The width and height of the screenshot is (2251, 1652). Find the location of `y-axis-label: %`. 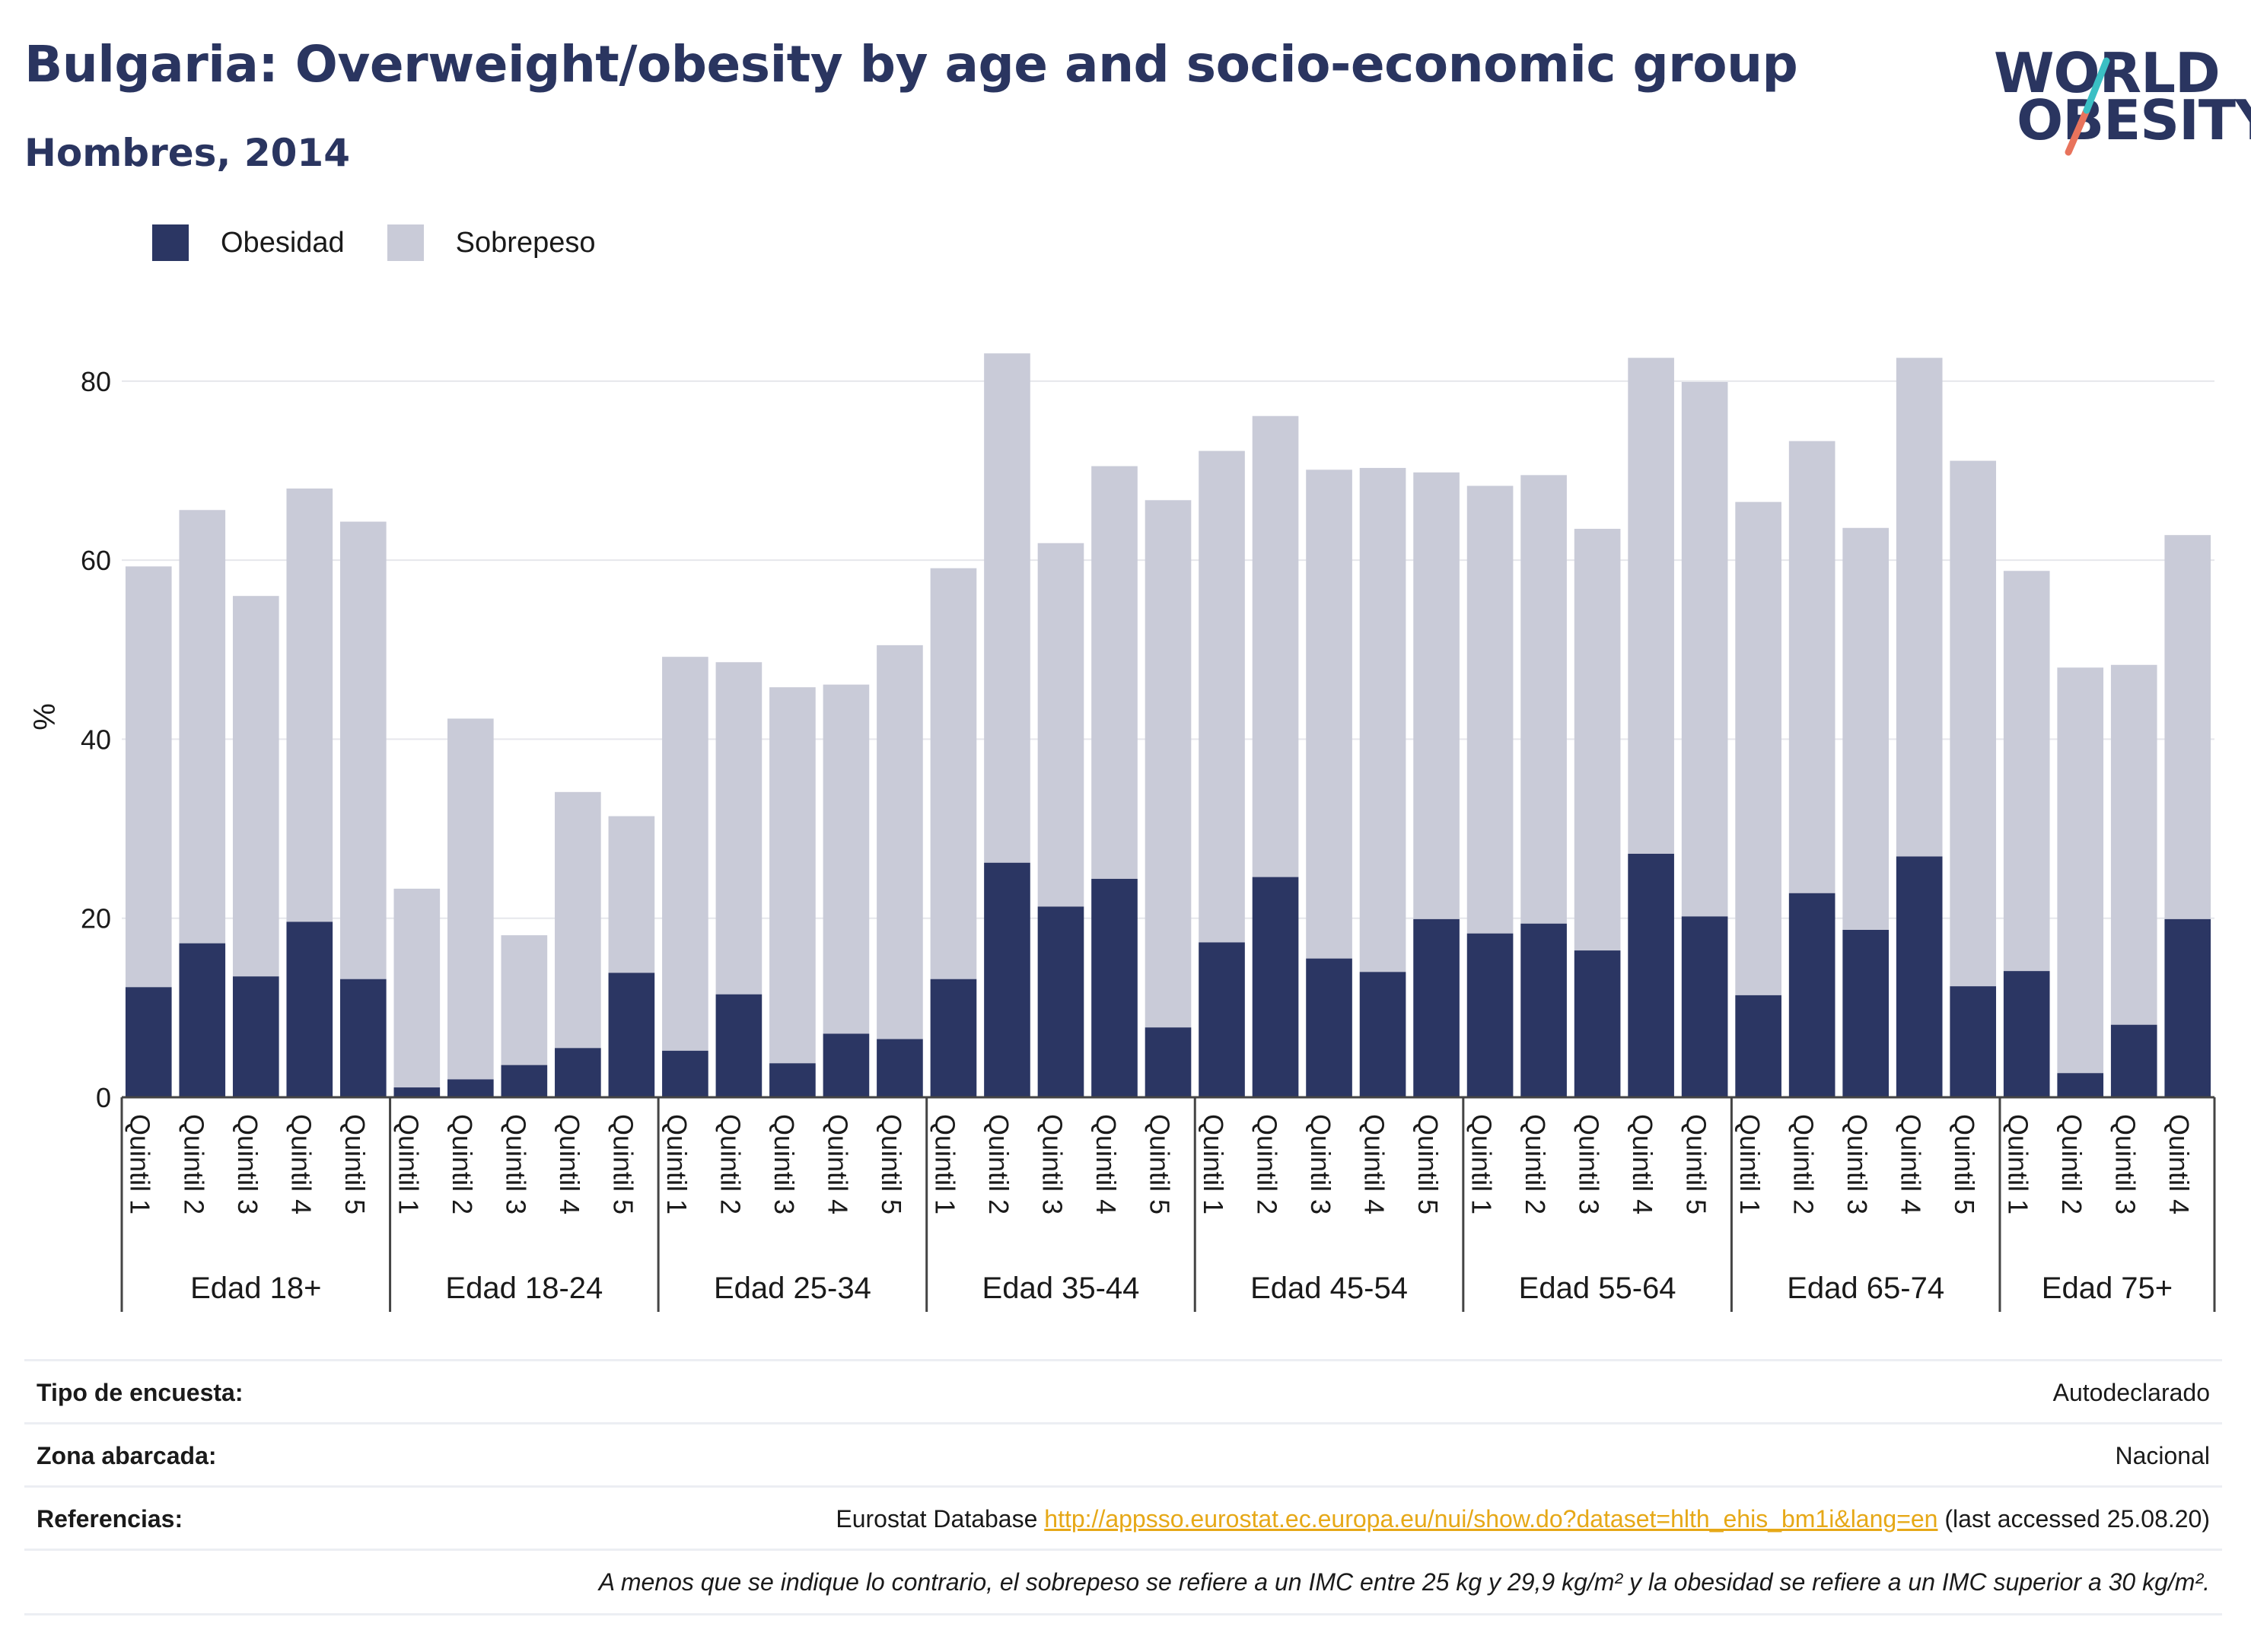

y-axis-label: % is located at coordinates (45, 717).